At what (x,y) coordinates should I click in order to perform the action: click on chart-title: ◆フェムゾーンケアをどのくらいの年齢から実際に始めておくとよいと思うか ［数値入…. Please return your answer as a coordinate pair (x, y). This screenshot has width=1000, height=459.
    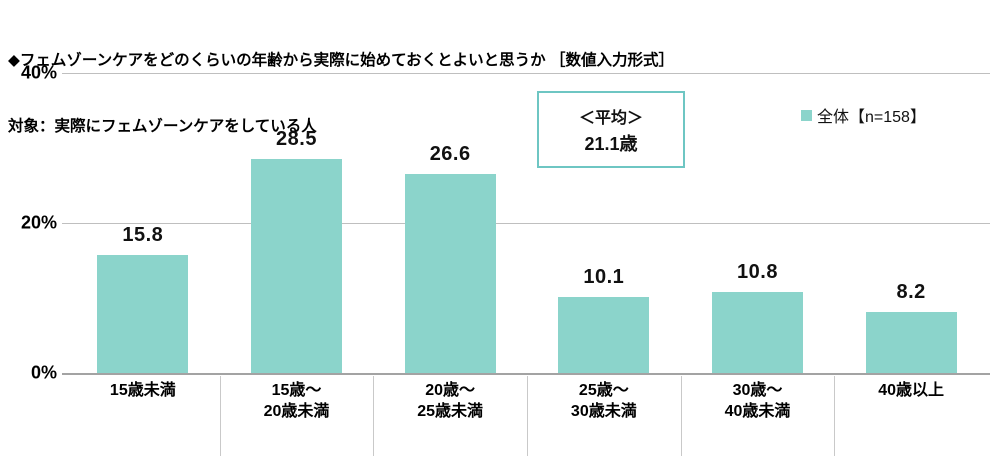
    Looking at the image, I should click on (341, 60).